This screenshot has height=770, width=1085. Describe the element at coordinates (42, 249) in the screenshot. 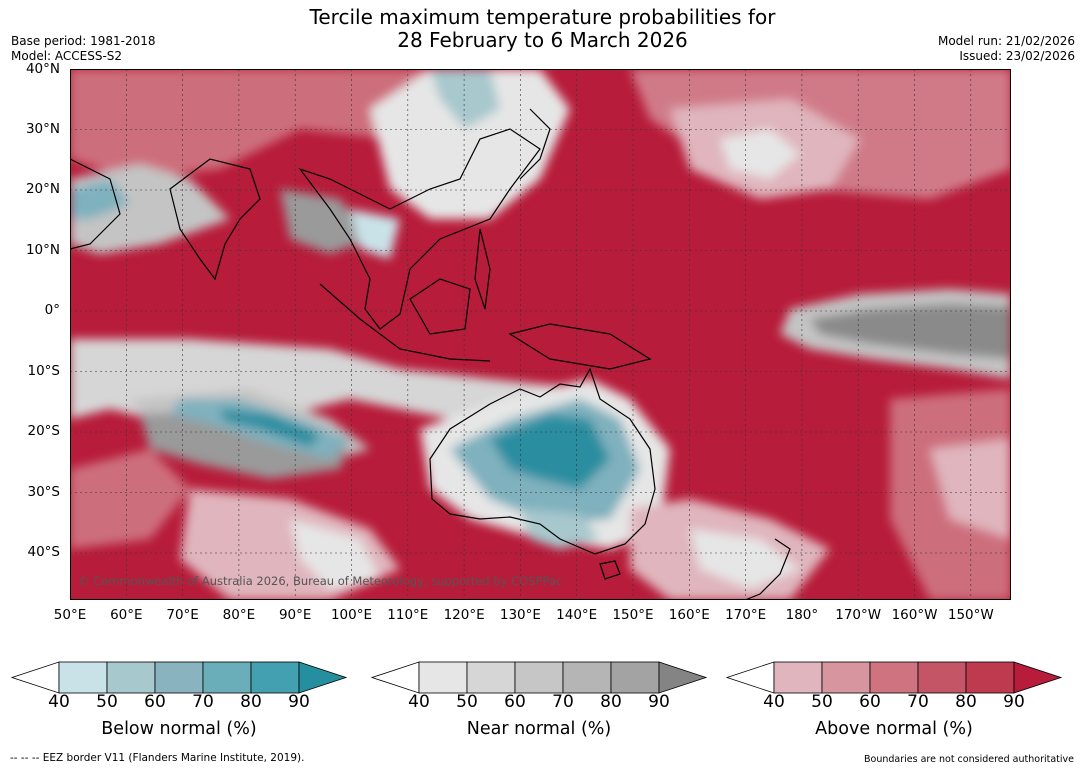

I see `latitude-label: 10°N` at that location.